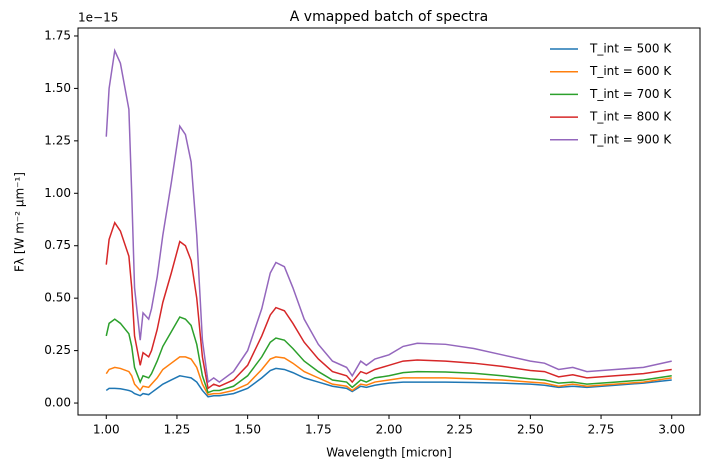 The height and width of the screenshot is (470, 707). What do you see at coordinates (106, 430) in the screenshot?
I see `x-tick-label: 1.00` at bounding box center [106, 430].